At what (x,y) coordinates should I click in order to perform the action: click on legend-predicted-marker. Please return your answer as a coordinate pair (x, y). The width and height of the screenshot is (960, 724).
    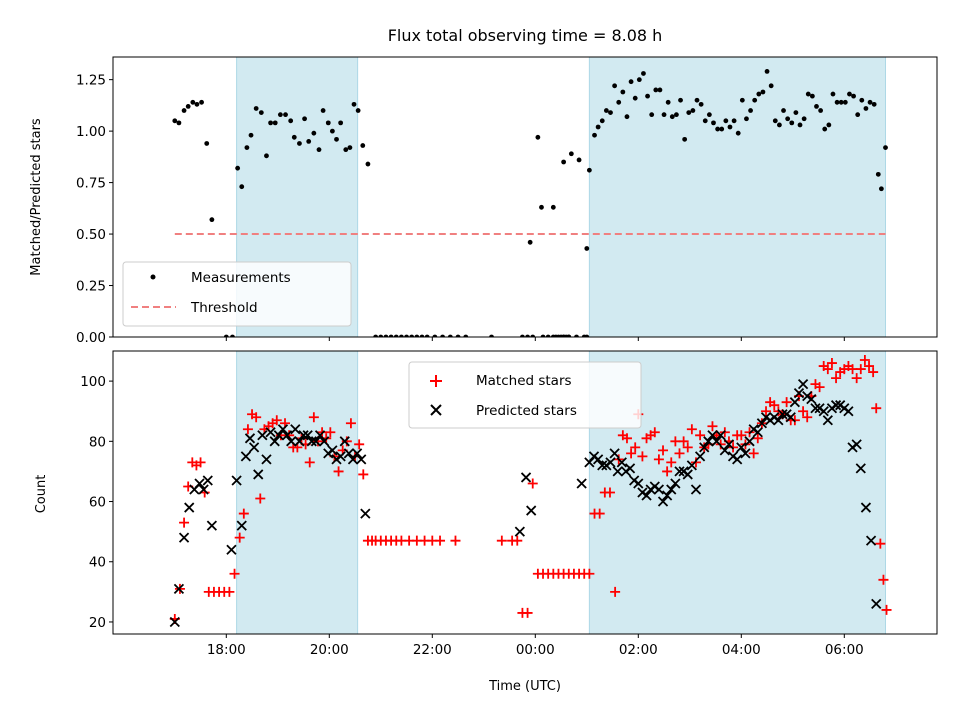
    Looking at the image, I should click on (436, 410).